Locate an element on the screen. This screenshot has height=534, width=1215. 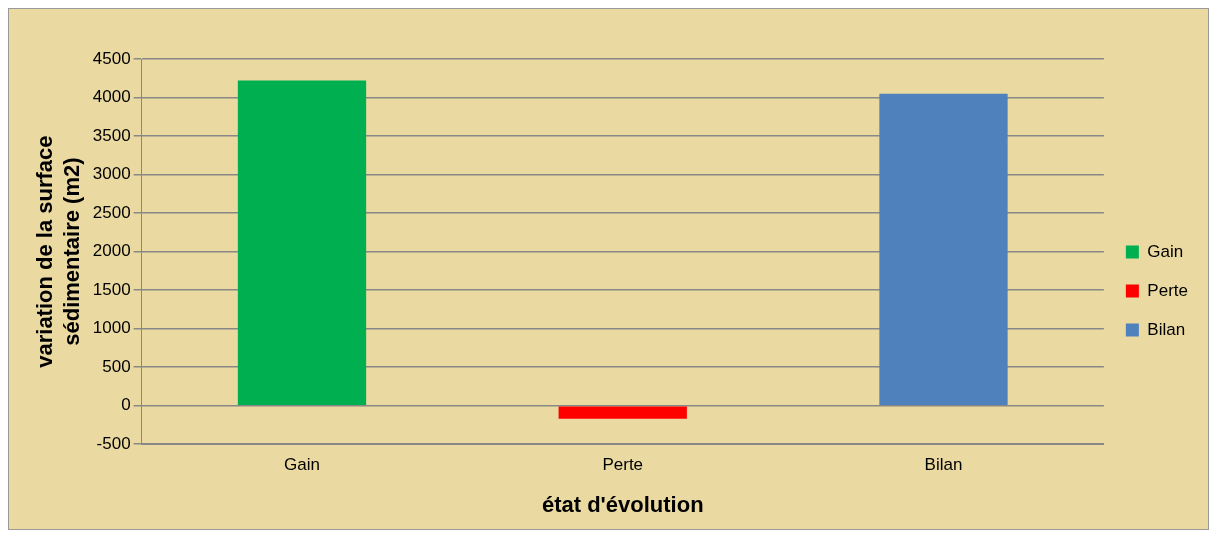
legend-label: Gain is located at coordinates (1165, 251).